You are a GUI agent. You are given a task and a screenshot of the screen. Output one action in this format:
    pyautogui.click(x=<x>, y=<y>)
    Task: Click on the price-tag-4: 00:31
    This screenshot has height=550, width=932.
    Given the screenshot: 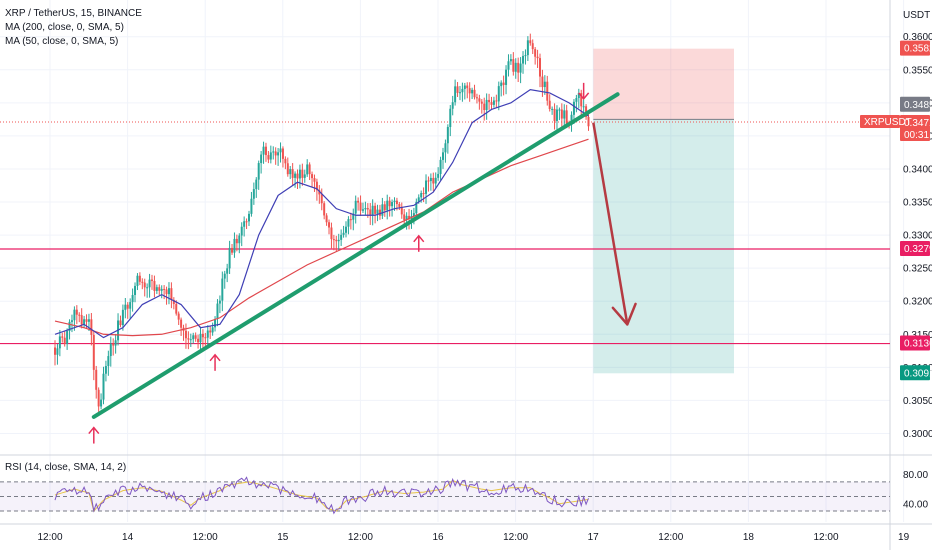 What is the action you would take?
    pyautogui.click(x=915, y=135)
    